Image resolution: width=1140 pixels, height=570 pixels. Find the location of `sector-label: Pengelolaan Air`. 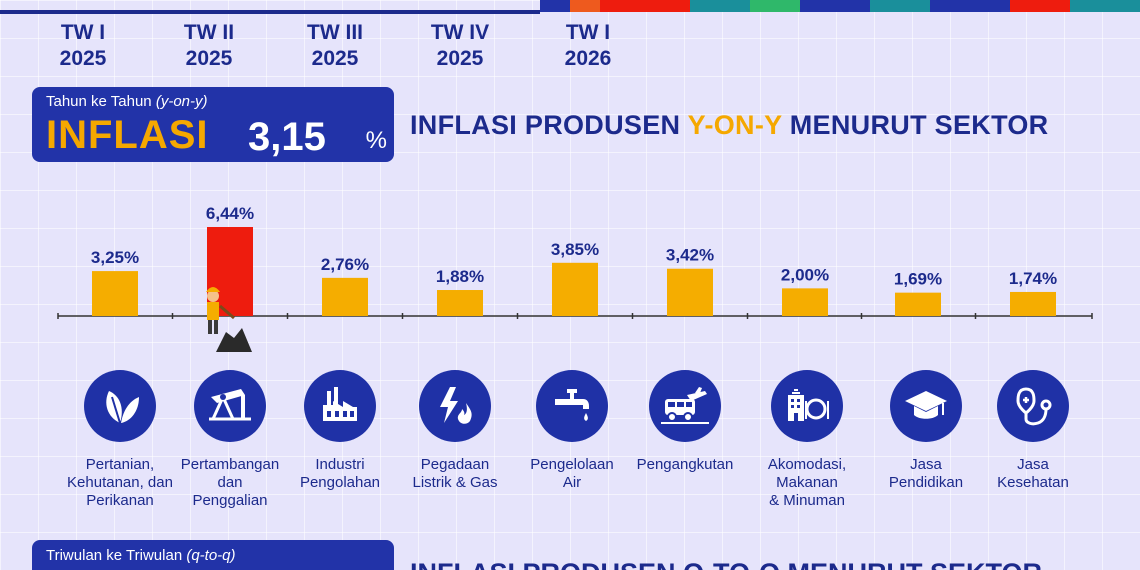

sector-label: Pengelolaan Air is located at coordinates (572, 473).